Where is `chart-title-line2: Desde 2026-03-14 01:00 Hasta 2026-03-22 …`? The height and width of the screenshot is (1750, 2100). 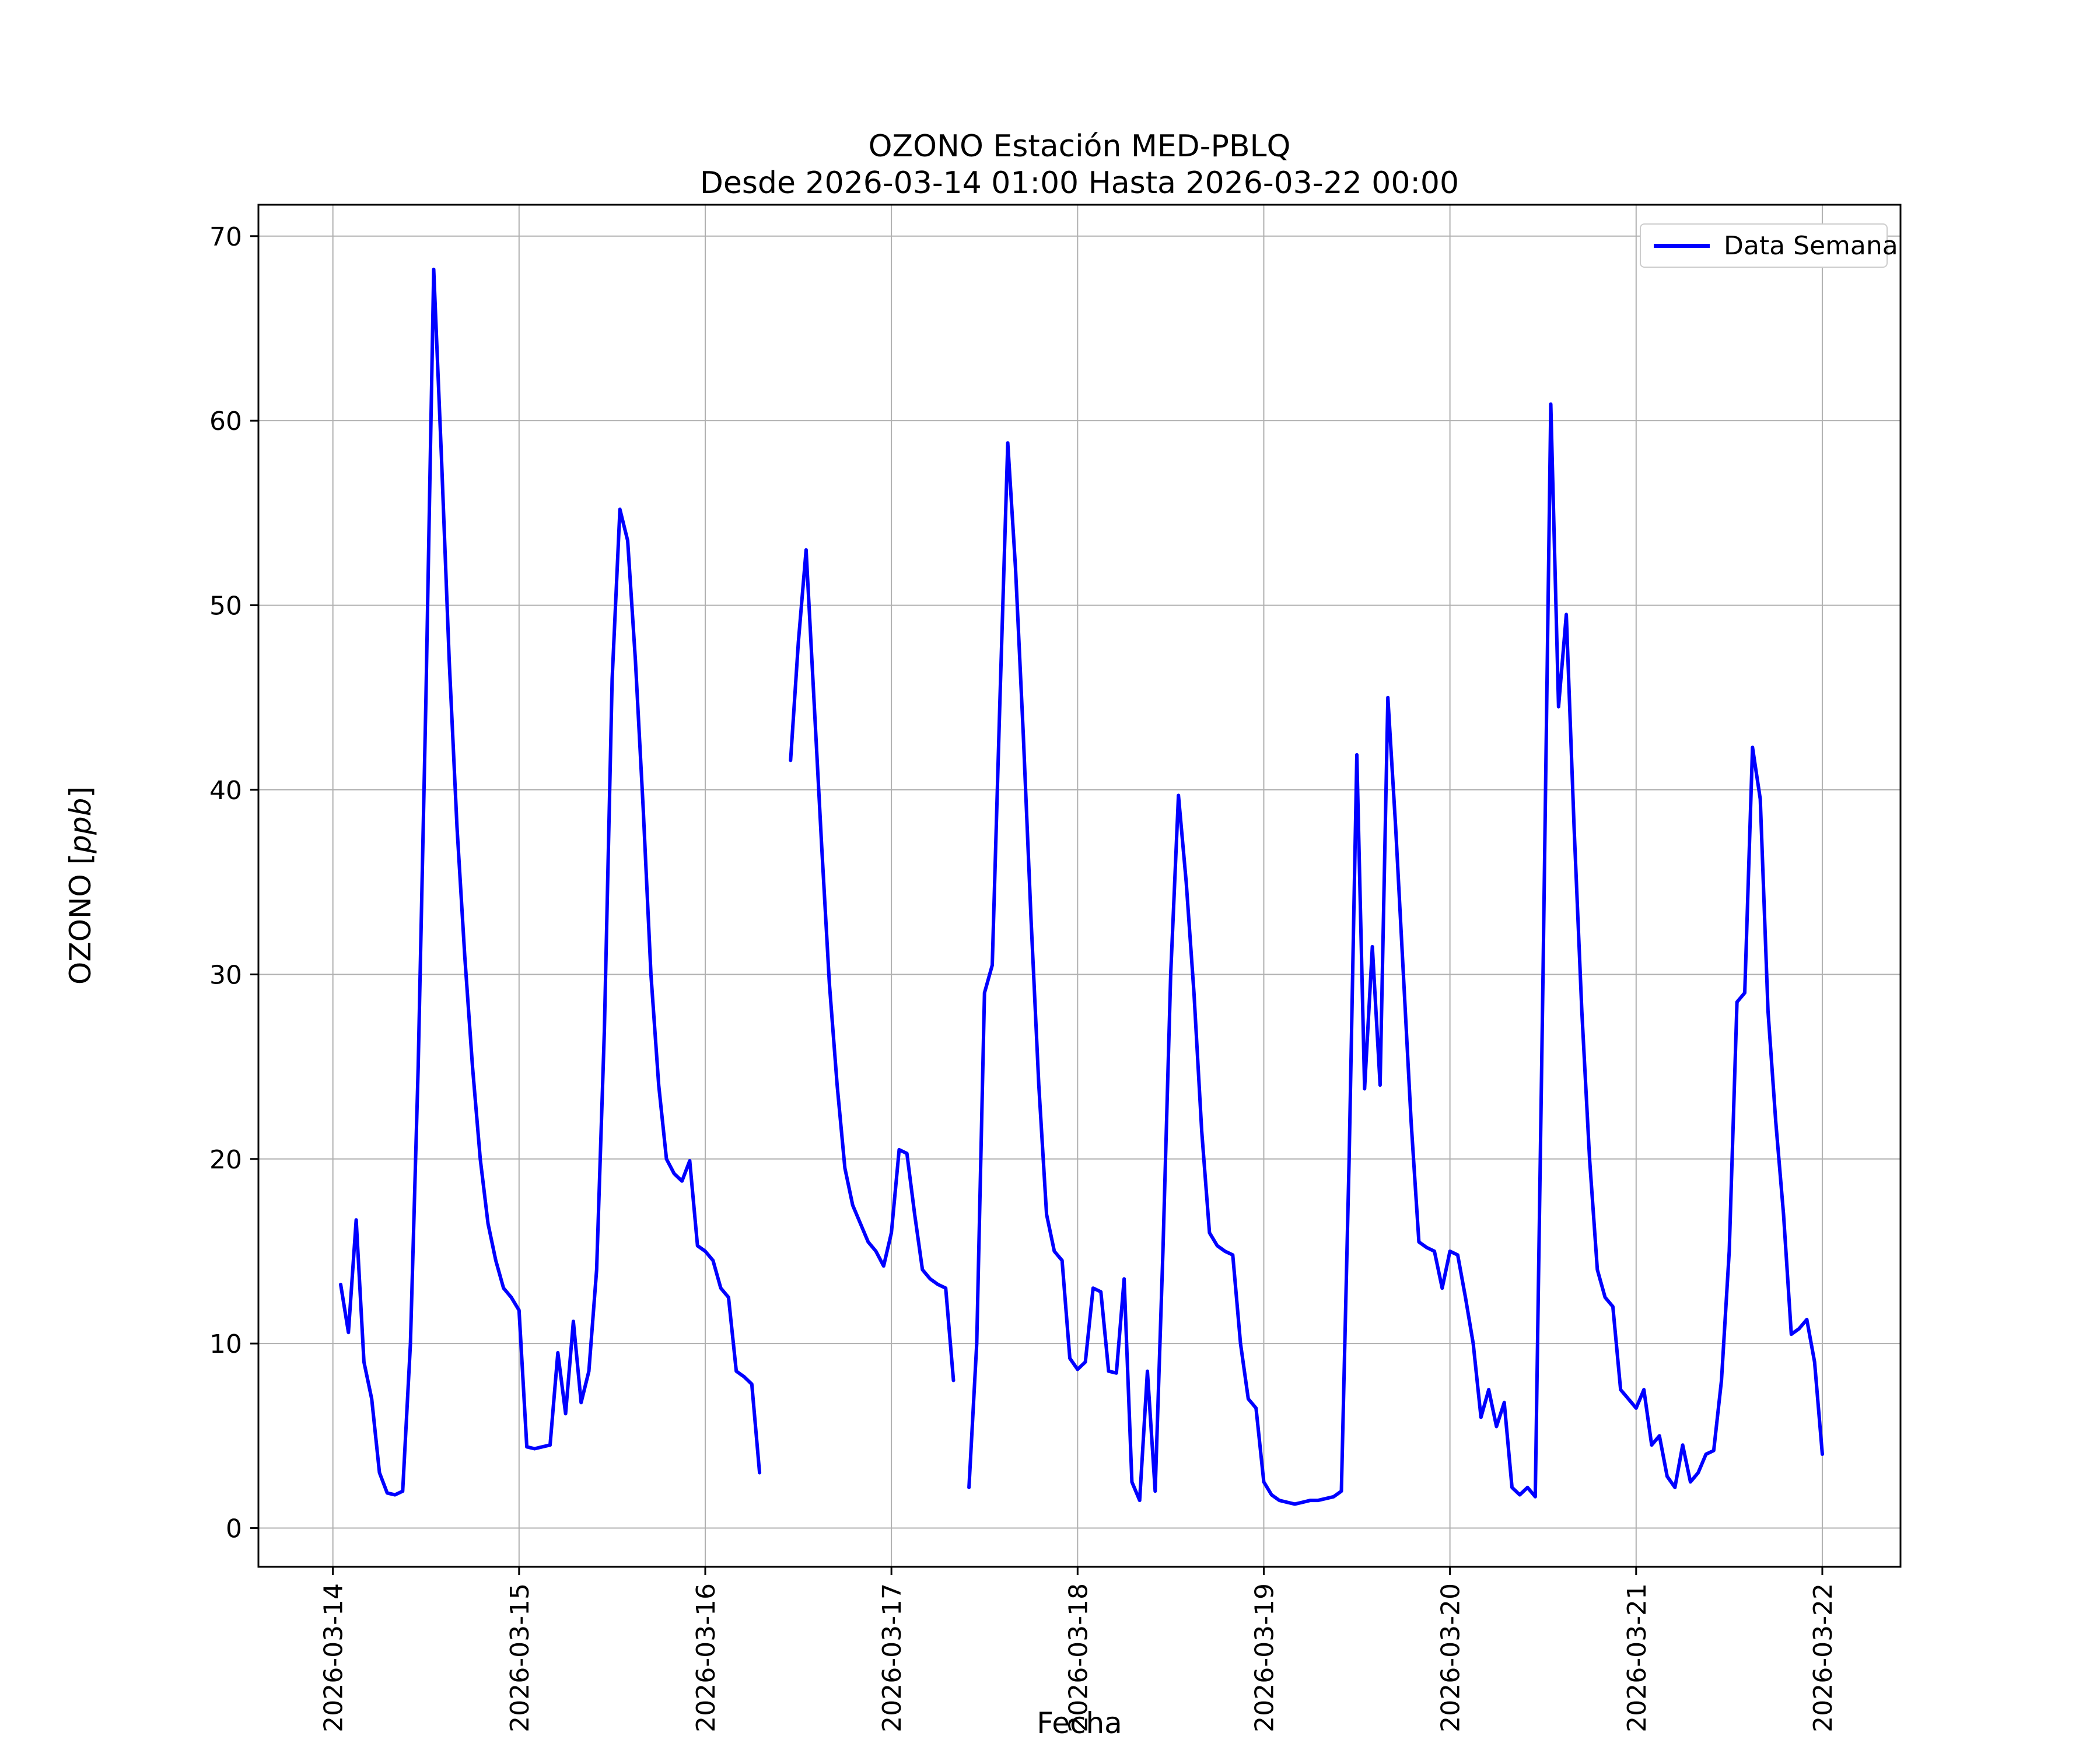
chart-title-line2: Desde 2026-03-14 01:00 Hasta 2026-03-22 … is located at coordinates (1079, 183).